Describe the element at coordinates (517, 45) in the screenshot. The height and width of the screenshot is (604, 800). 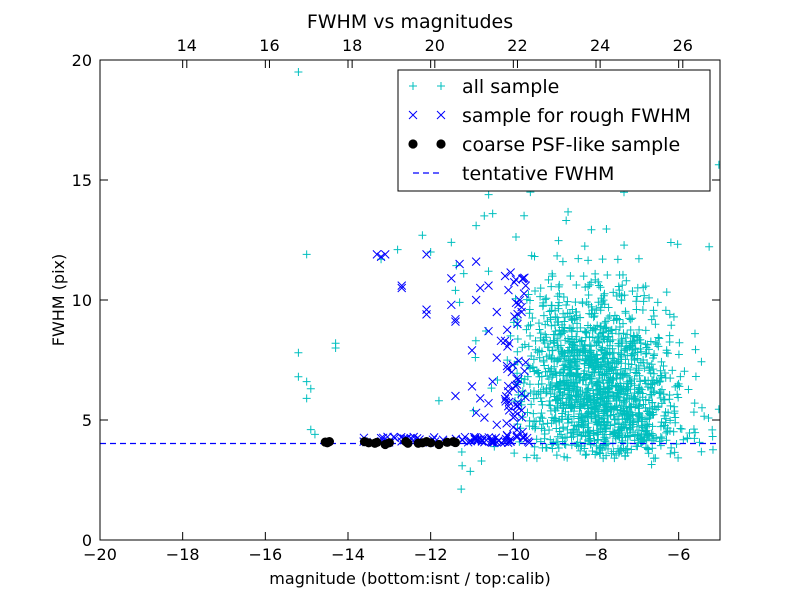
I see `top-x-tick-label: 22` at that location.